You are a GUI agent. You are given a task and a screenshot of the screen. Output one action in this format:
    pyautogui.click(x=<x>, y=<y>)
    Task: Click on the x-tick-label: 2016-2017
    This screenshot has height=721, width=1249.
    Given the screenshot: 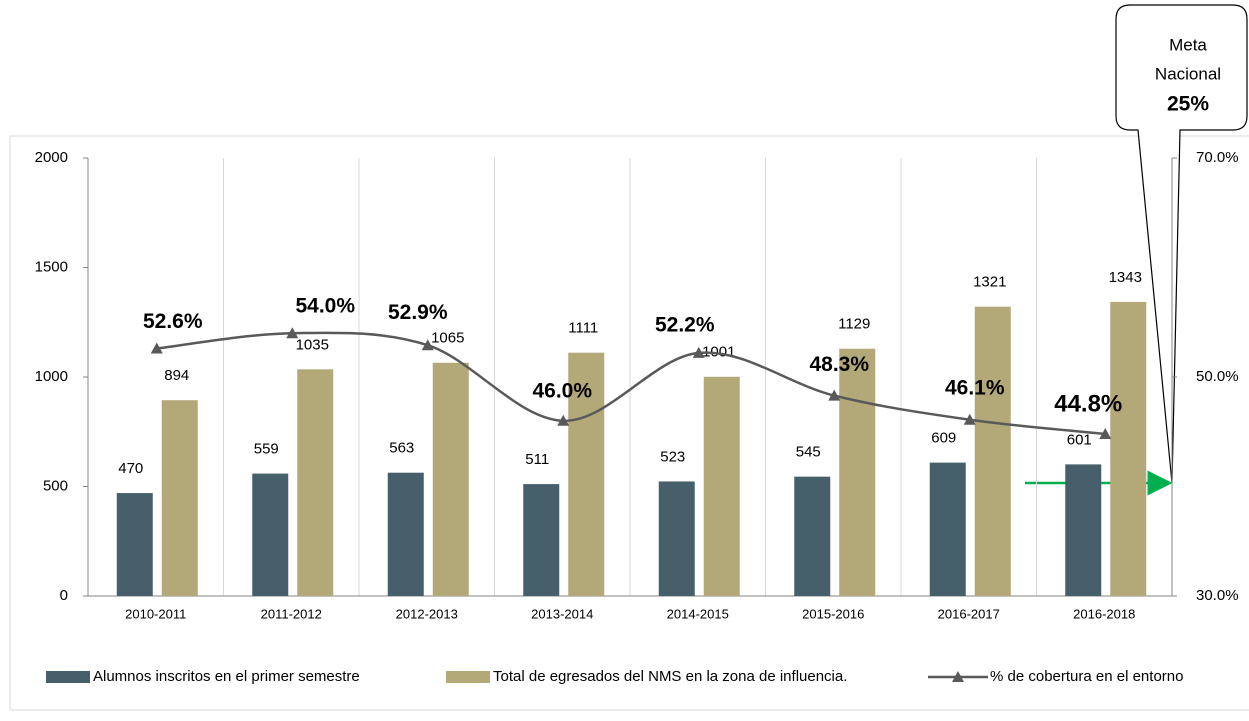 What is the action you would take?
    pyautogui.click(x=969, y=613)
    